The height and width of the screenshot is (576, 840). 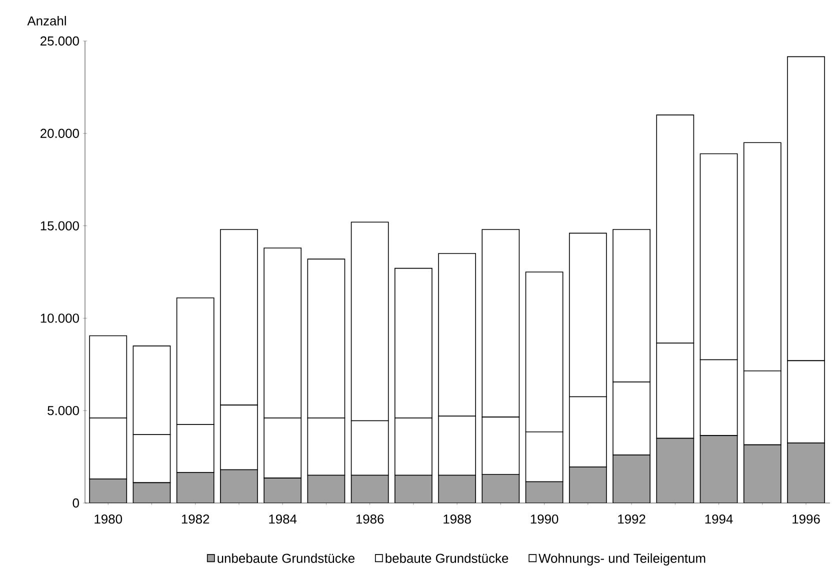 What do you see at coordinates (59, 41) in the screenshot?
I see `y-tick-label: 25.000` at bounding box center [59, 41].